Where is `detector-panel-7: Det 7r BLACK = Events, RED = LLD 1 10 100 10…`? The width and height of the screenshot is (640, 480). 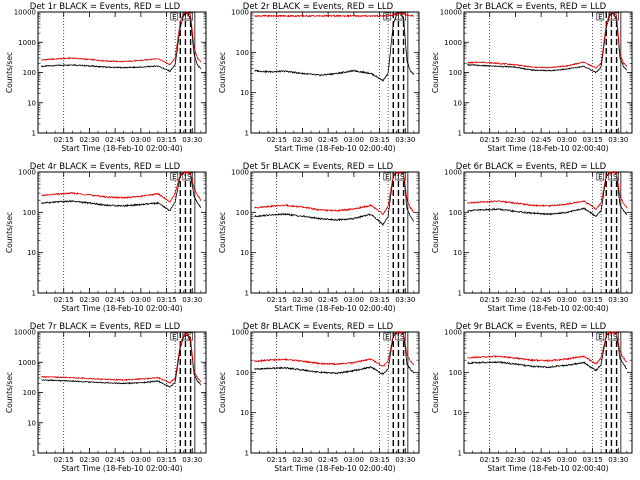 detector-panel-7: Det 7r BLACK = Events, RED = LLD 1 10 100 10… is located at coordinates (105, 400).